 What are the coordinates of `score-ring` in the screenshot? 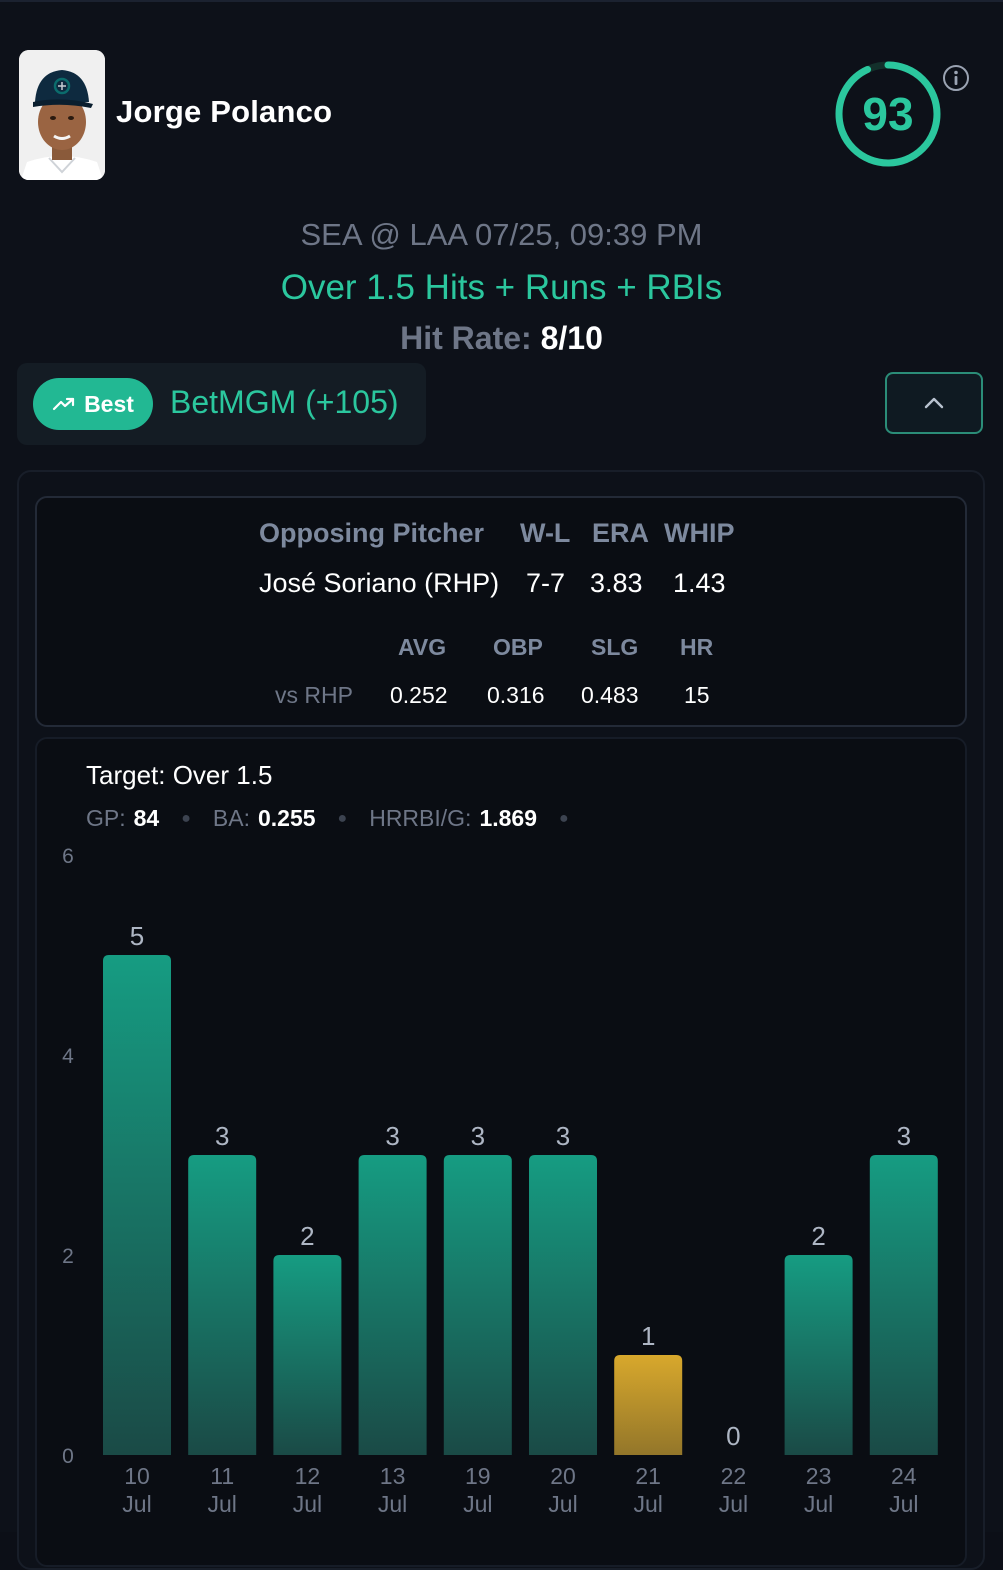 It's located at (888, 114).